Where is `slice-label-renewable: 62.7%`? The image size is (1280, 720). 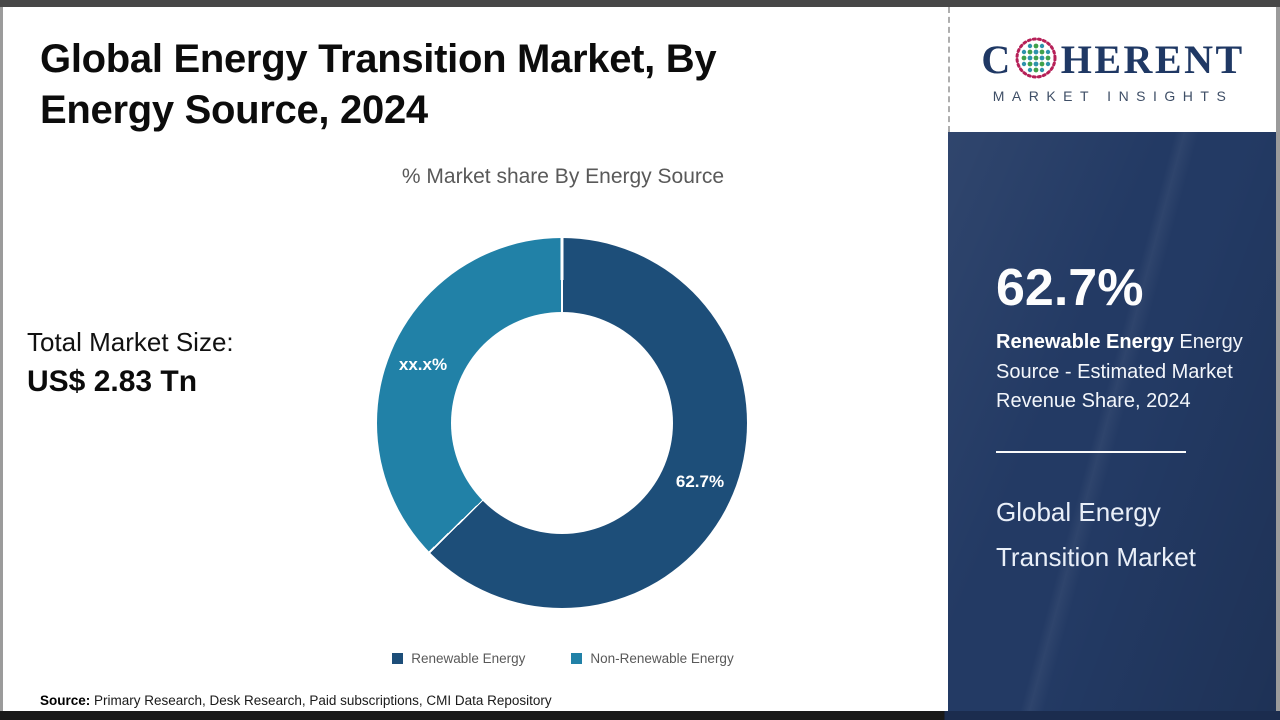 slice-label-renewable: 62.7% is located at coordinates (700, 481).